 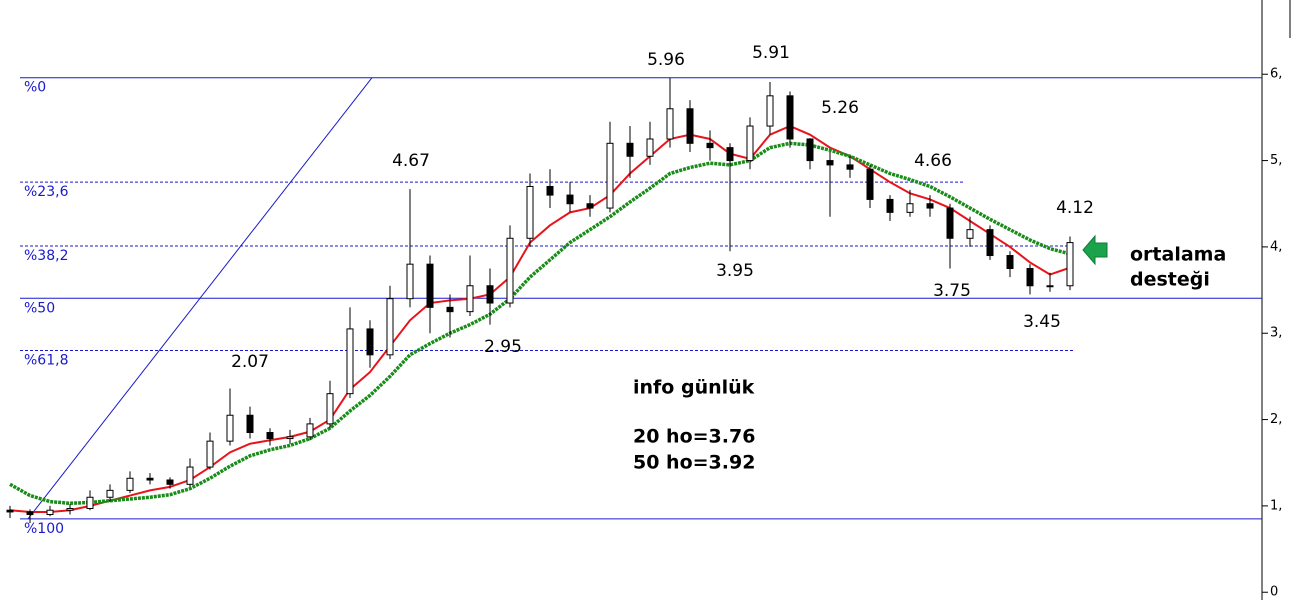 I want to click on price-annotation: 3.75, so click(x=952, y=291).